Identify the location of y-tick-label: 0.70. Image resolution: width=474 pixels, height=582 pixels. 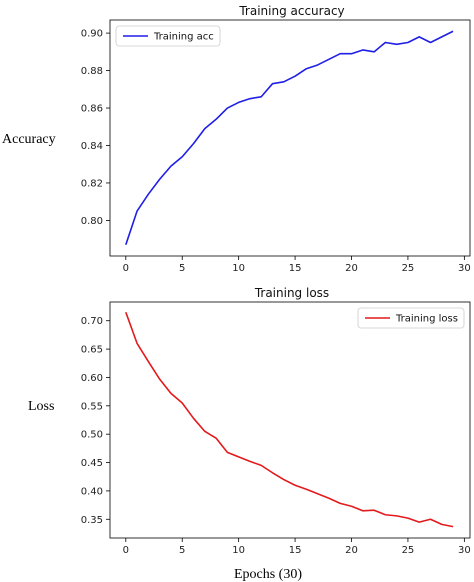
(92, 321).